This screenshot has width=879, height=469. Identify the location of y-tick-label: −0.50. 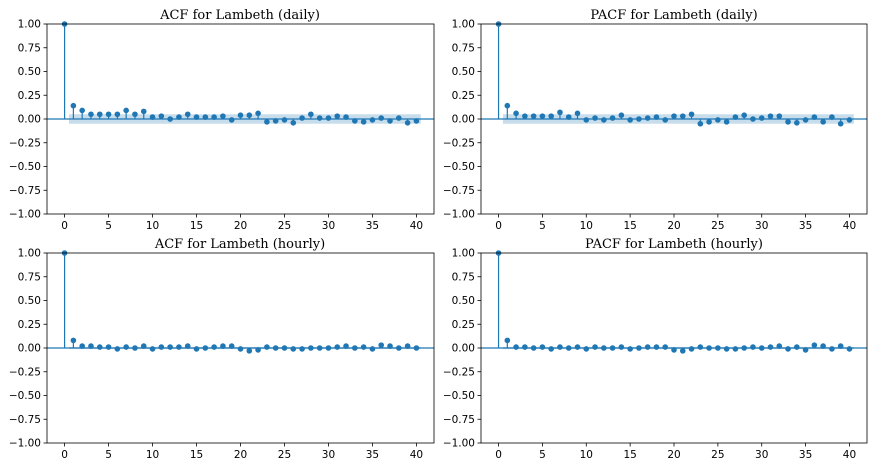
(459, 167).